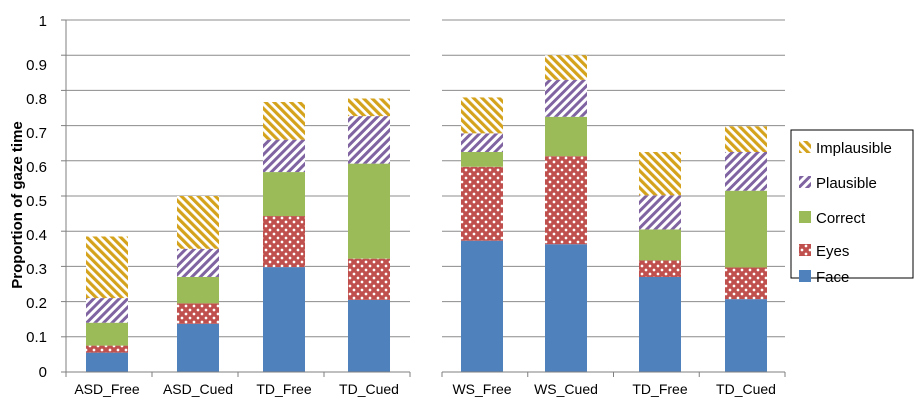  Describe the element at coordinates (805, 276) in the screenshot. I see `legend-swatch-face` at that location.